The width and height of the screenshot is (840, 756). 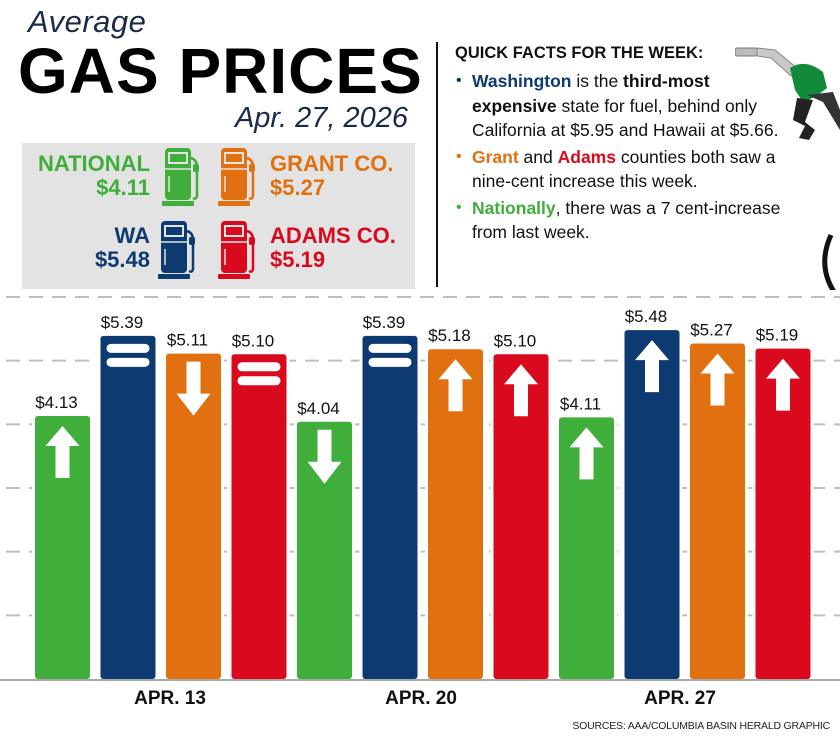 What do you see at coordinates (332, 163) in the screenshot?
I see `legend-label: GRANT CO.` at bounding box center [332, 163].